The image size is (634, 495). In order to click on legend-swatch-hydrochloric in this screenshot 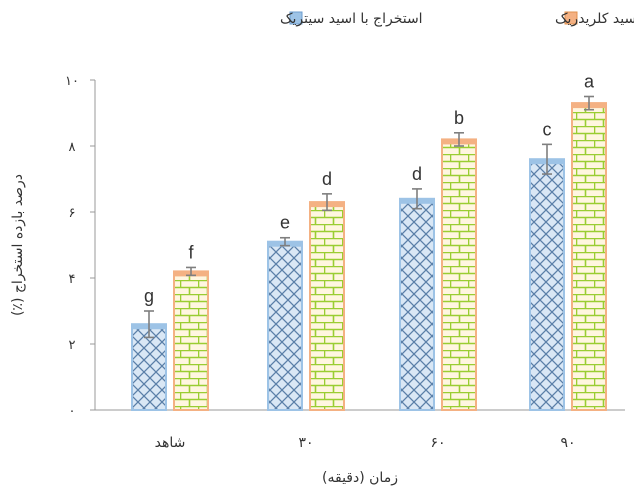, I will do `click(571, 18)`.